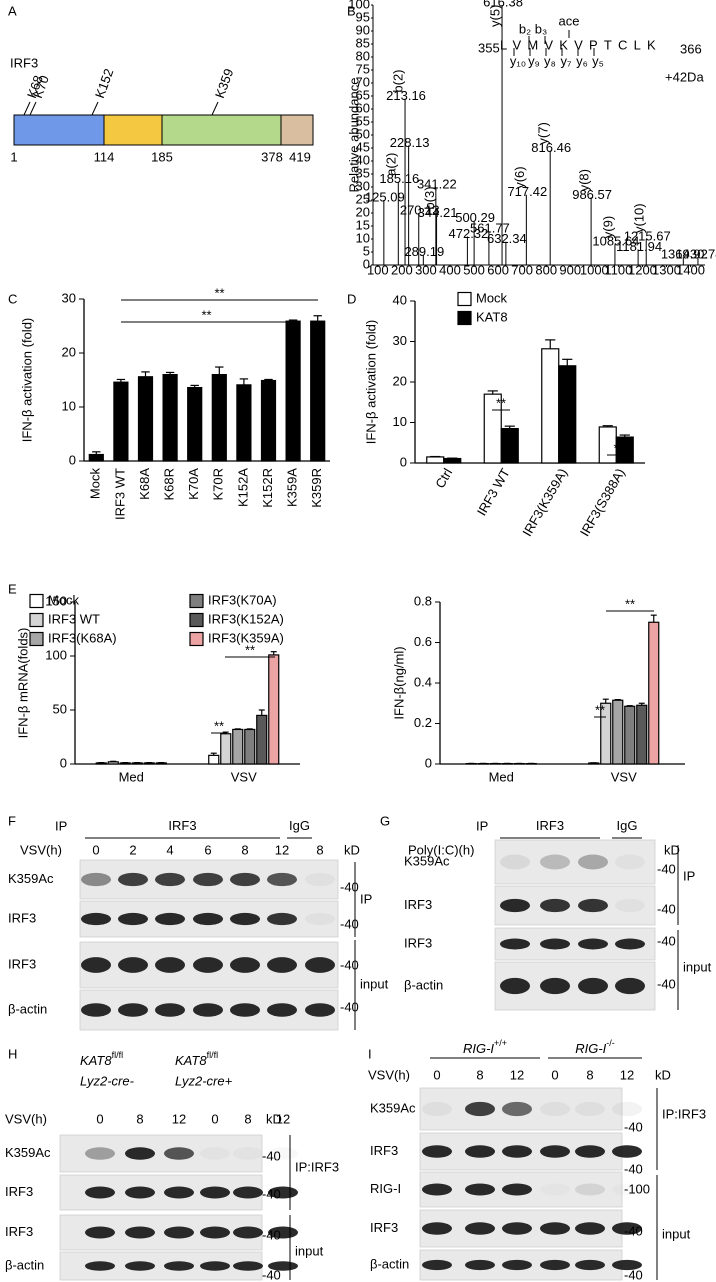 The height and width of the screenshot is (1282, 716). What do you see at coordinates (672, 849) in the screenshot?
I see `kd-unit: kD` at bounding box center [672, 849].